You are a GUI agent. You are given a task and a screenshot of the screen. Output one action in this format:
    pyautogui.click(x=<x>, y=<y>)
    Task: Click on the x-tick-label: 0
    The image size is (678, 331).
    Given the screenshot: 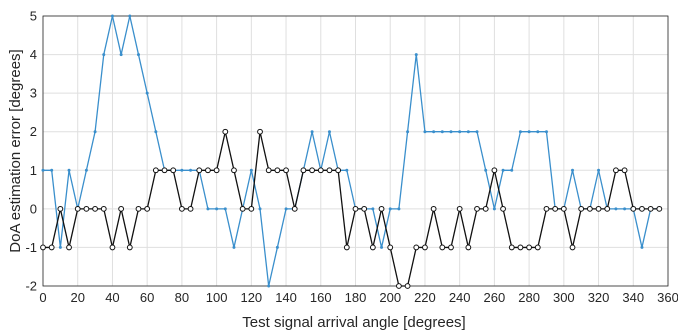 What is the action you would take?
    pyautogui.click(x=42, y=297)
    